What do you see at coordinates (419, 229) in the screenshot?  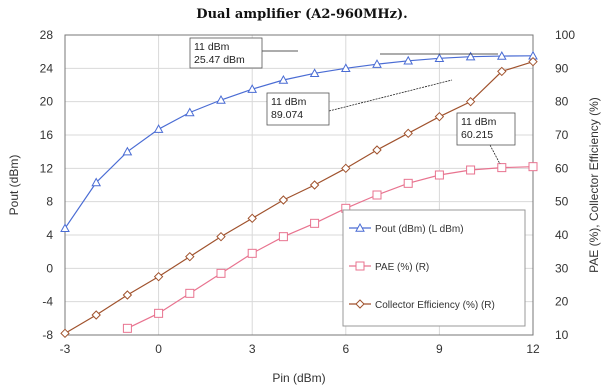 I see `legend-label: Pout (dBm) (L dBm)` at bounding box center [419, 229].